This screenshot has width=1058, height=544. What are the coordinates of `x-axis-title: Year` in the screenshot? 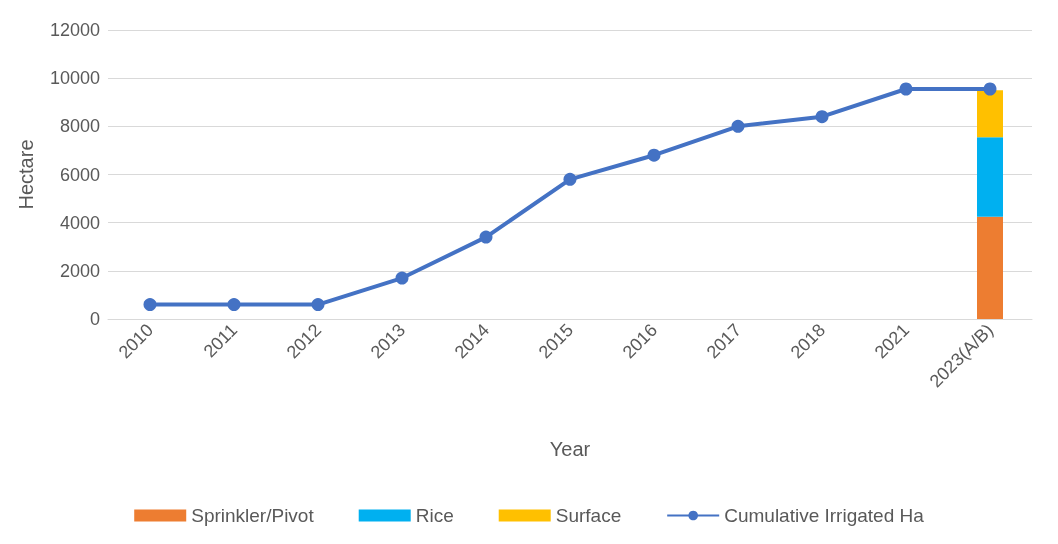 It's located at (570, 449).